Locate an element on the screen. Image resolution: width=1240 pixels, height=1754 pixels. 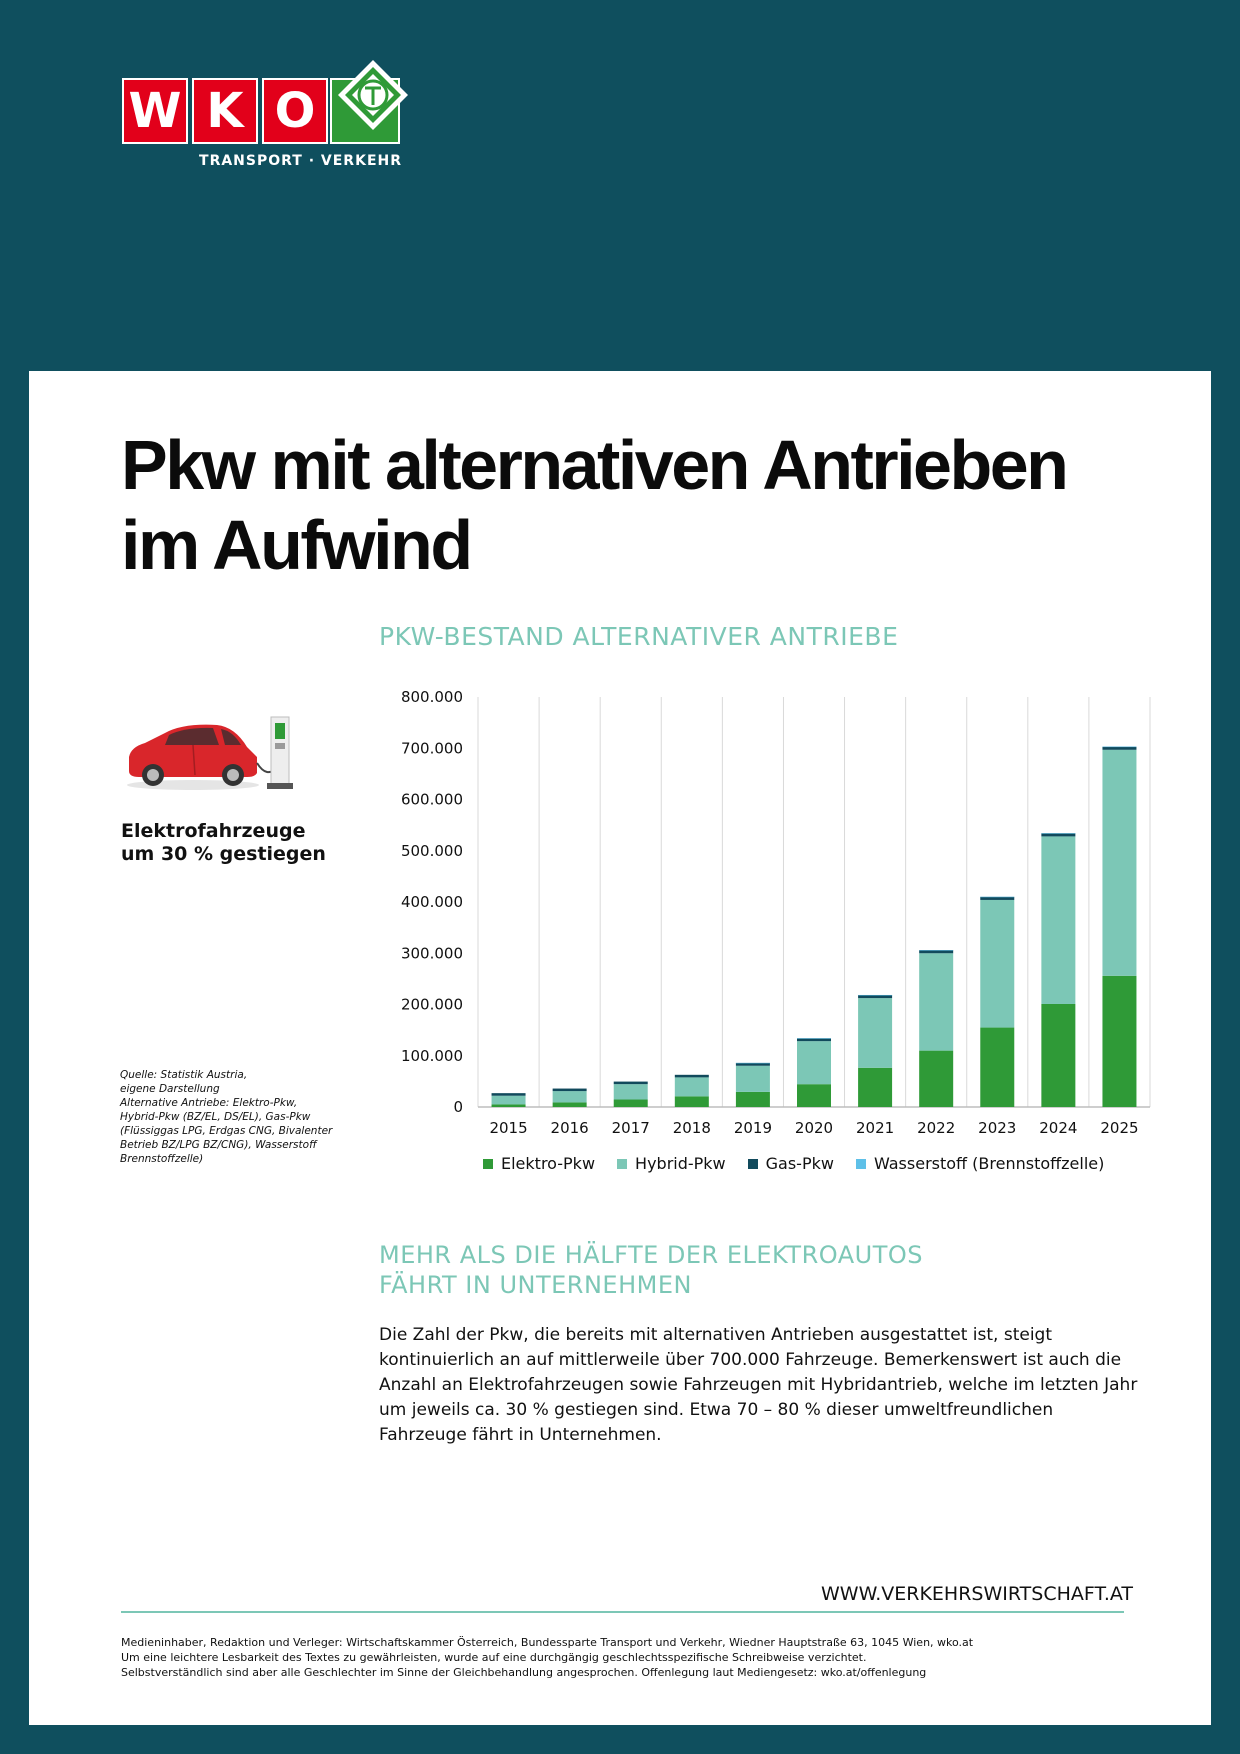
source-line: Hybrid-Pkw (BZ/EL, DS/EL), Gas-Pkw is located at coordinates (215, 1117).